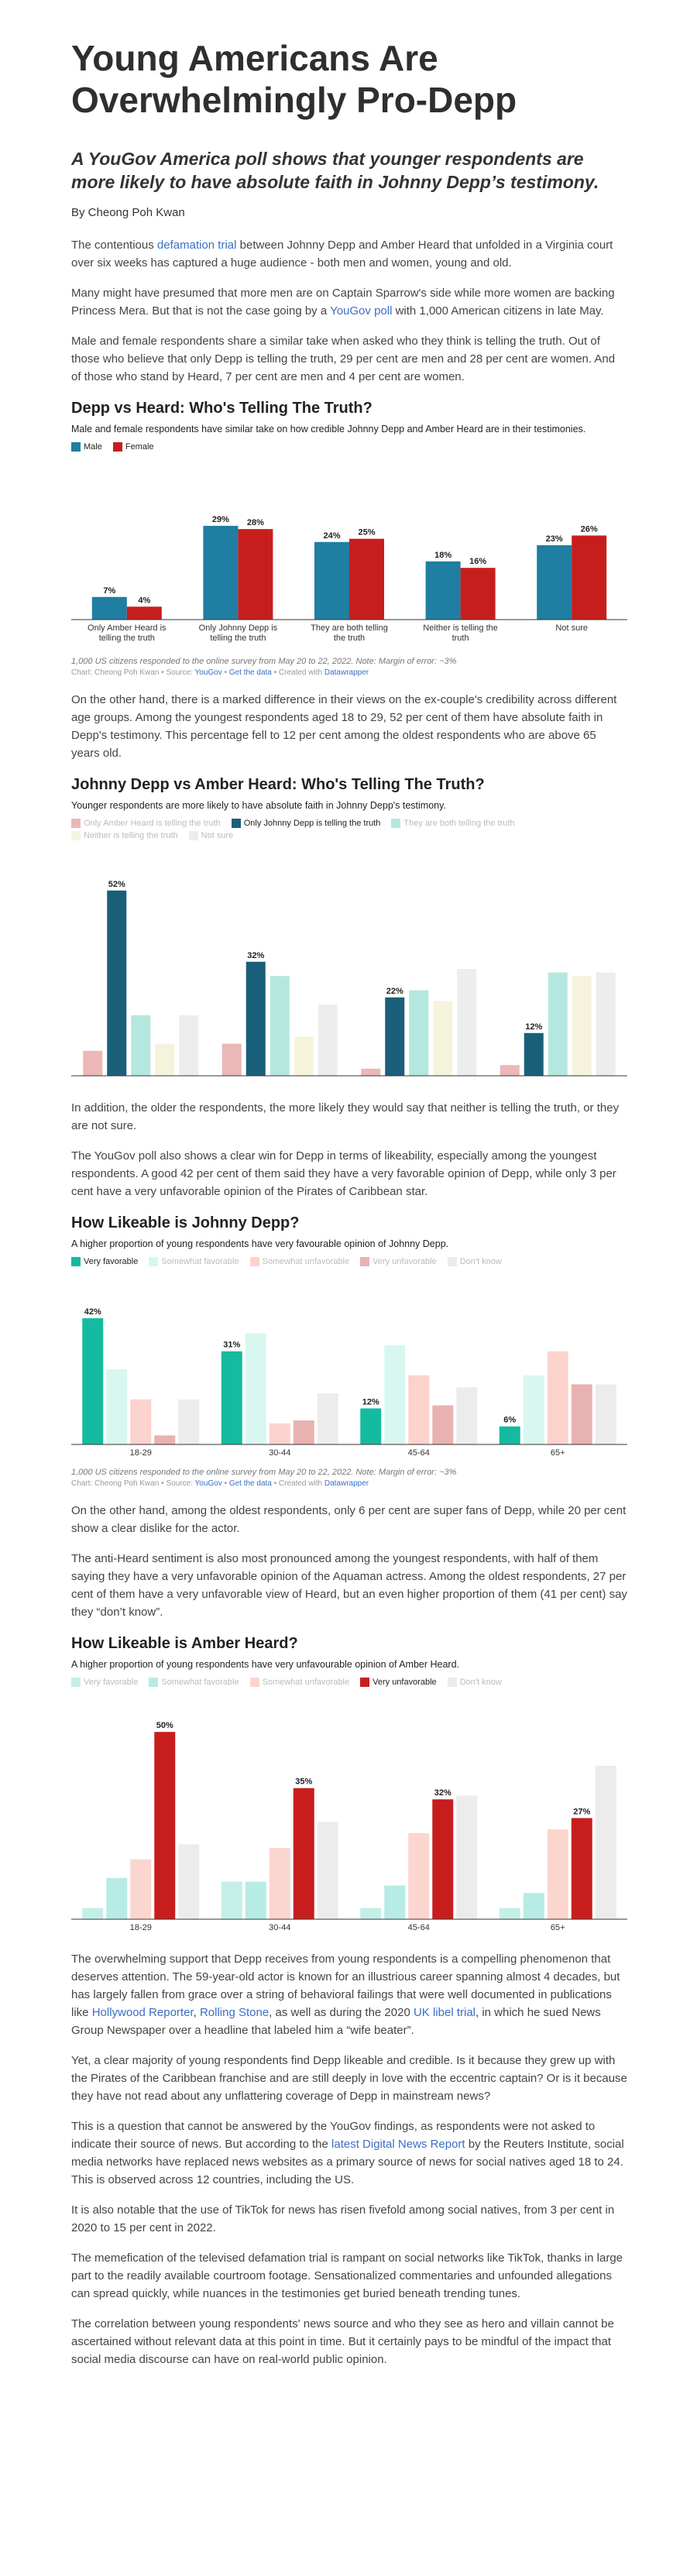 The image size is (697, 2576). I want to click on legend-label: Neither is telling the truth, so click(131, 835).